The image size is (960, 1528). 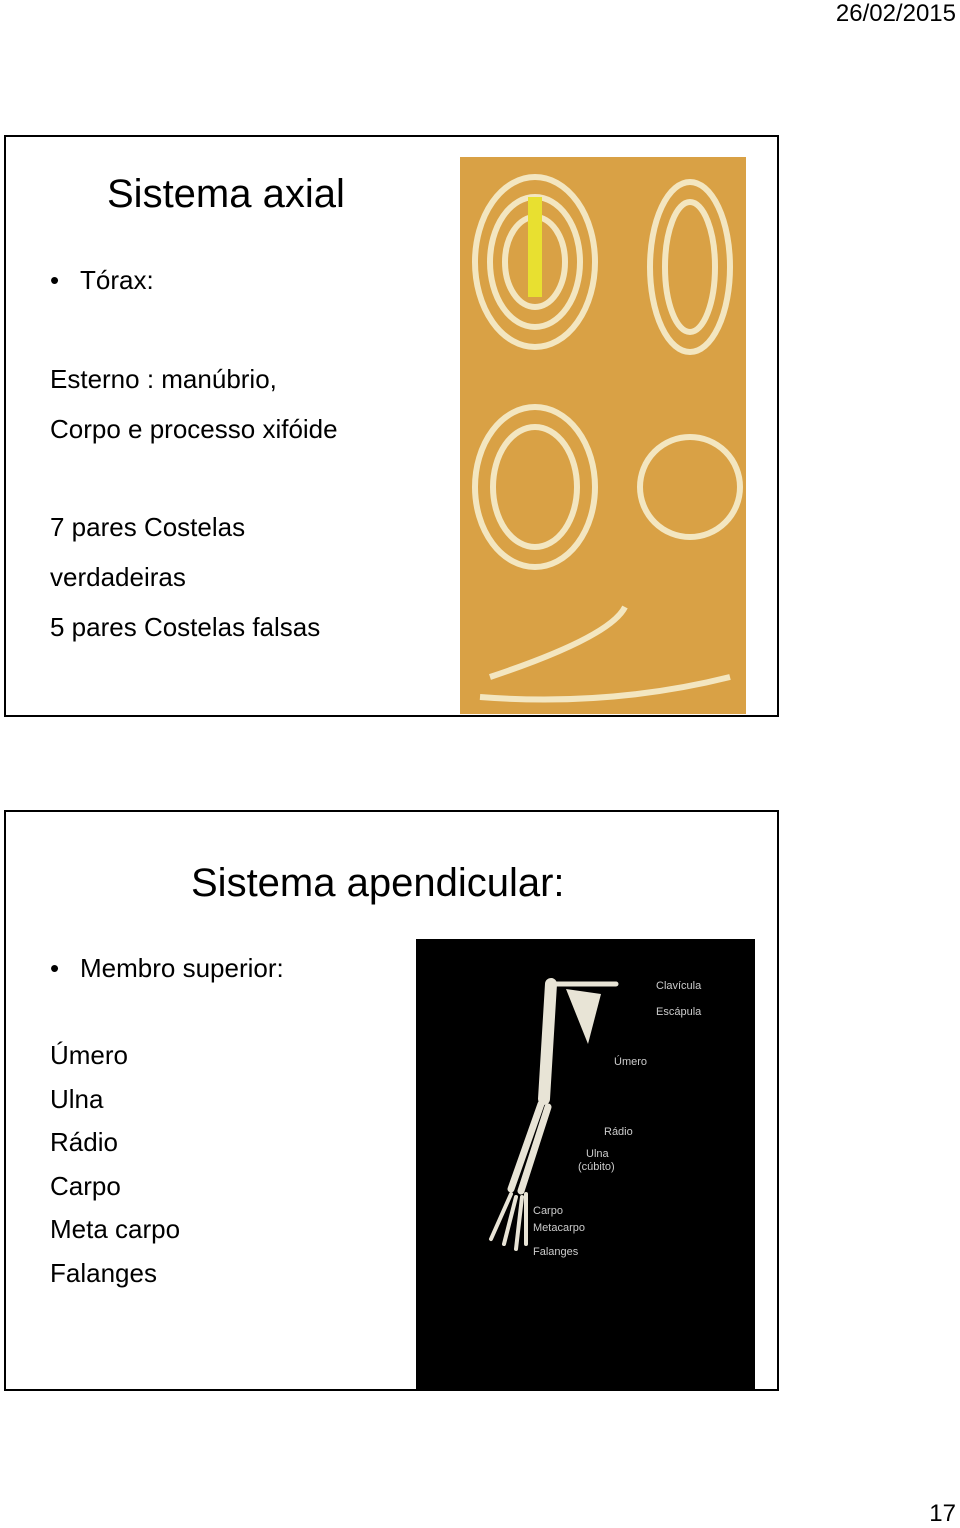 What do you see at coordinates (378, 883) in the screenshot?
I see `slide-title: Sistema apendicular:` at bounding box center [378, 883].